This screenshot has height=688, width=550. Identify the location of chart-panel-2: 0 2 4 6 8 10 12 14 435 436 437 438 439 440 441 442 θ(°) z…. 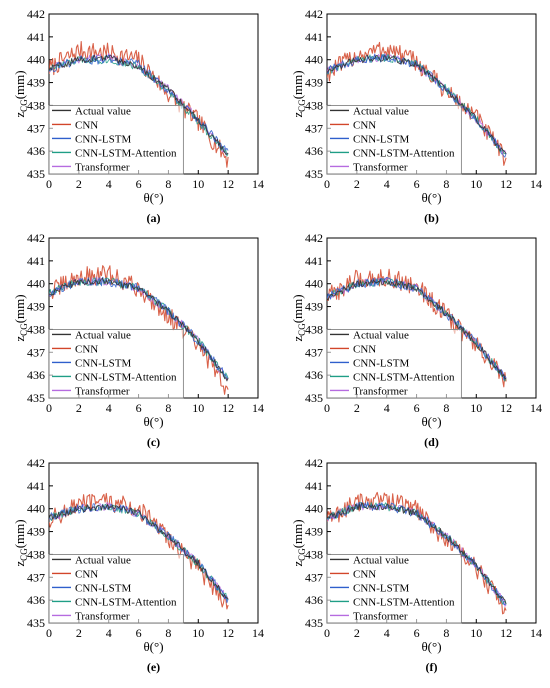
(138, 340).